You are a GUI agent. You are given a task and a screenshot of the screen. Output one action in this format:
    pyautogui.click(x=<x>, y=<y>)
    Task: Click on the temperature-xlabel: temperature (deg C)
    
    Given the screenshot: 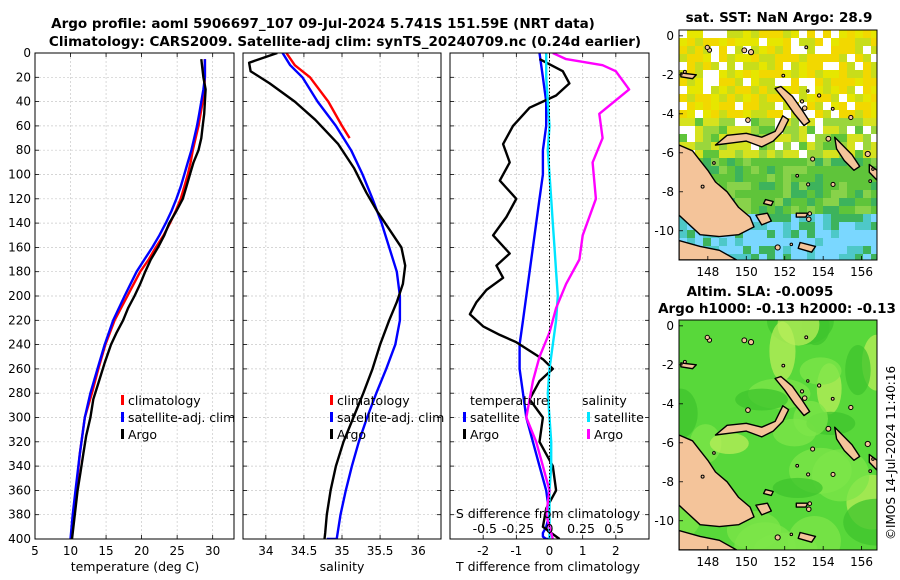 What is the action you would take?
    pyautogui.click(x=135, y=566)
    